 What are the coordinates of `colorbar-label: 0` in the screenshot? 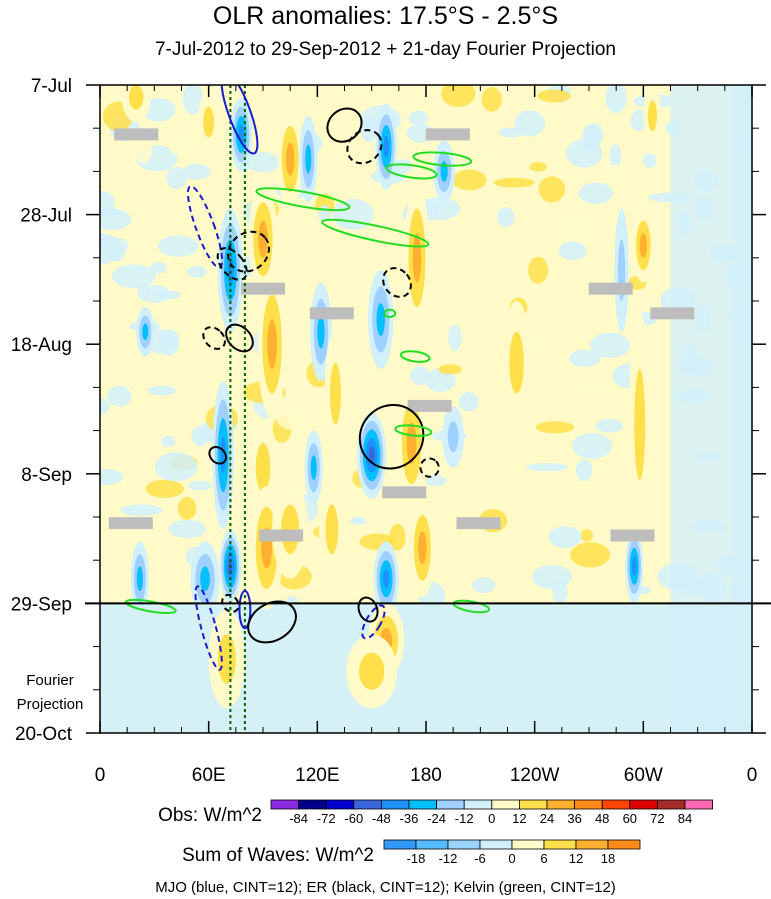 It's located at (511, 858).